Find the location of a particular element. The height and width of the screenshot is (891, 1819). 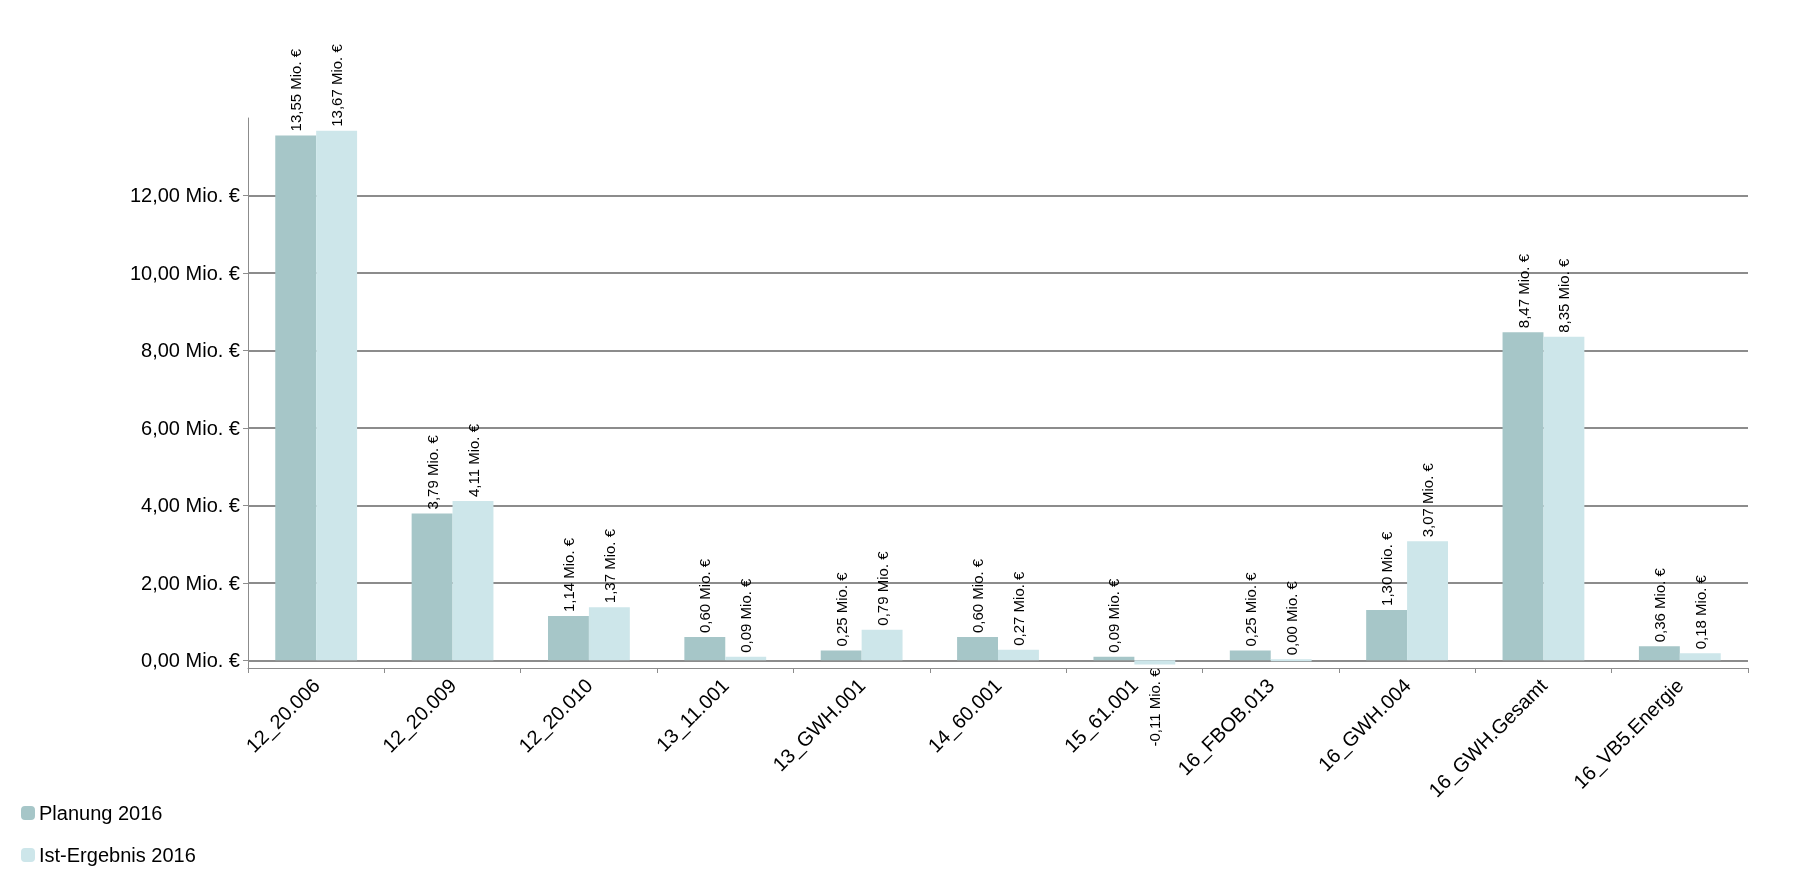

data-label: 13,67 Mio. € is located at coordinates (337, 85).